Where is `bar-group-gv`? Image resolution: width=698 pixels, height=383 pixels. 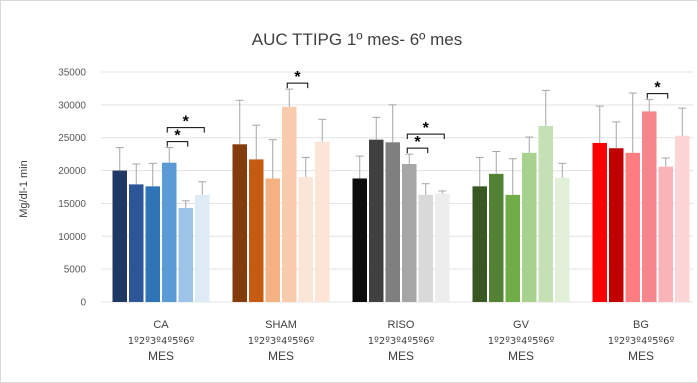
bar-group-gv is located at coordinates (521, 195).